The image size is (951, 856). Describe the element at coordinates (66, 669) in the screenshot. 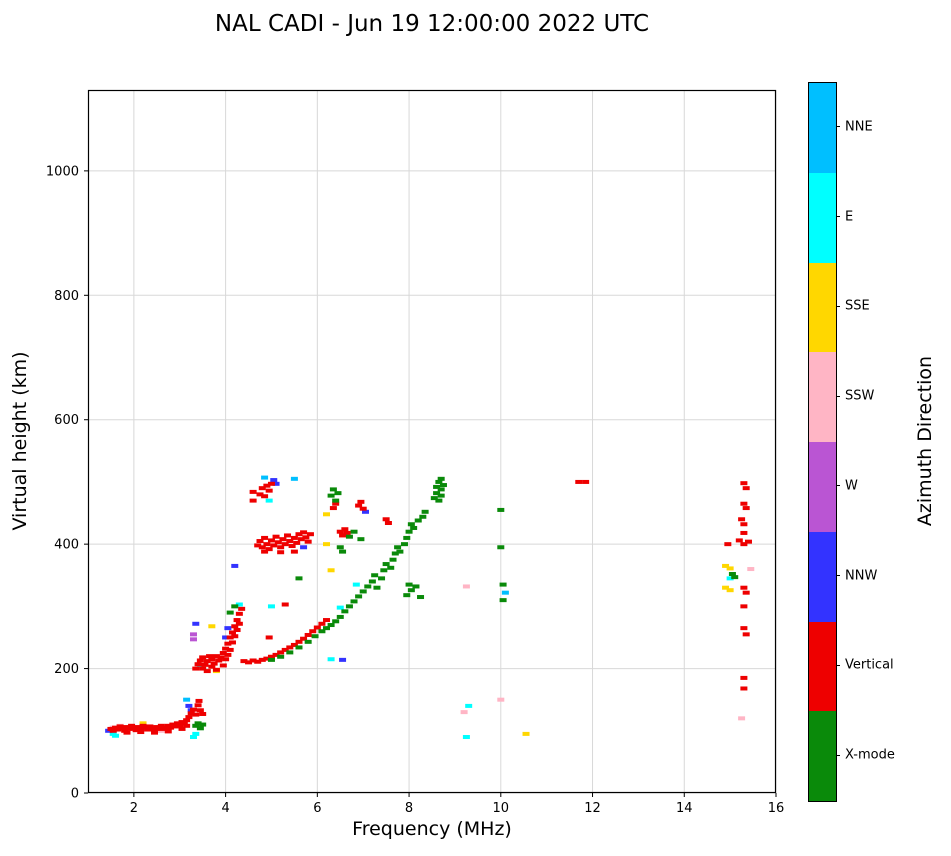

I see `y-tick-label: 200` at that location.